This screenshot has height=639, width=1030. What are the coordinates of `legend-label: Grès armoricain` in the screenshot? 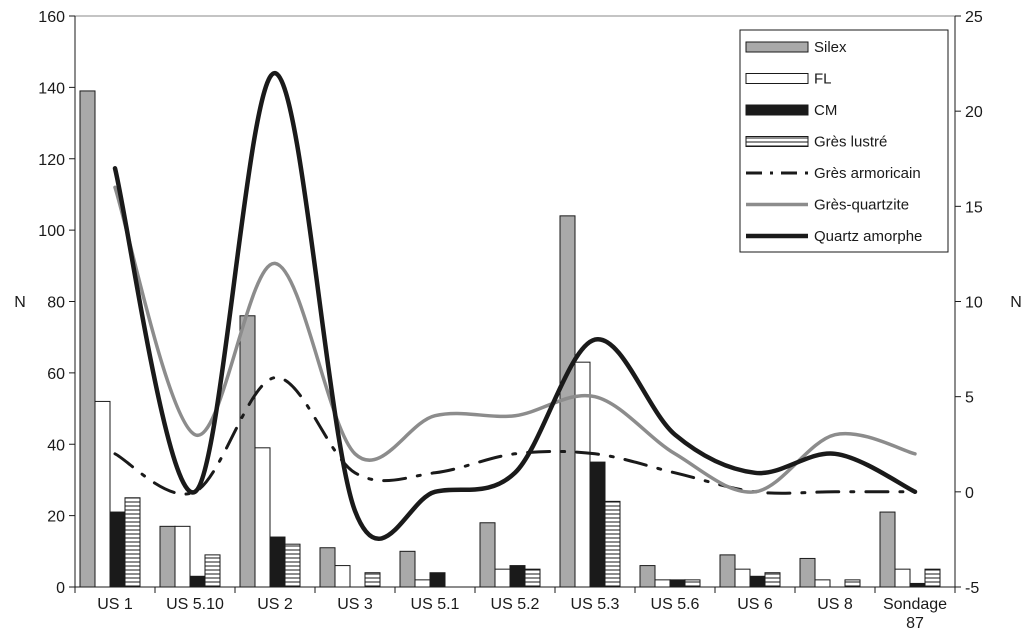 It's located at (867, 173).